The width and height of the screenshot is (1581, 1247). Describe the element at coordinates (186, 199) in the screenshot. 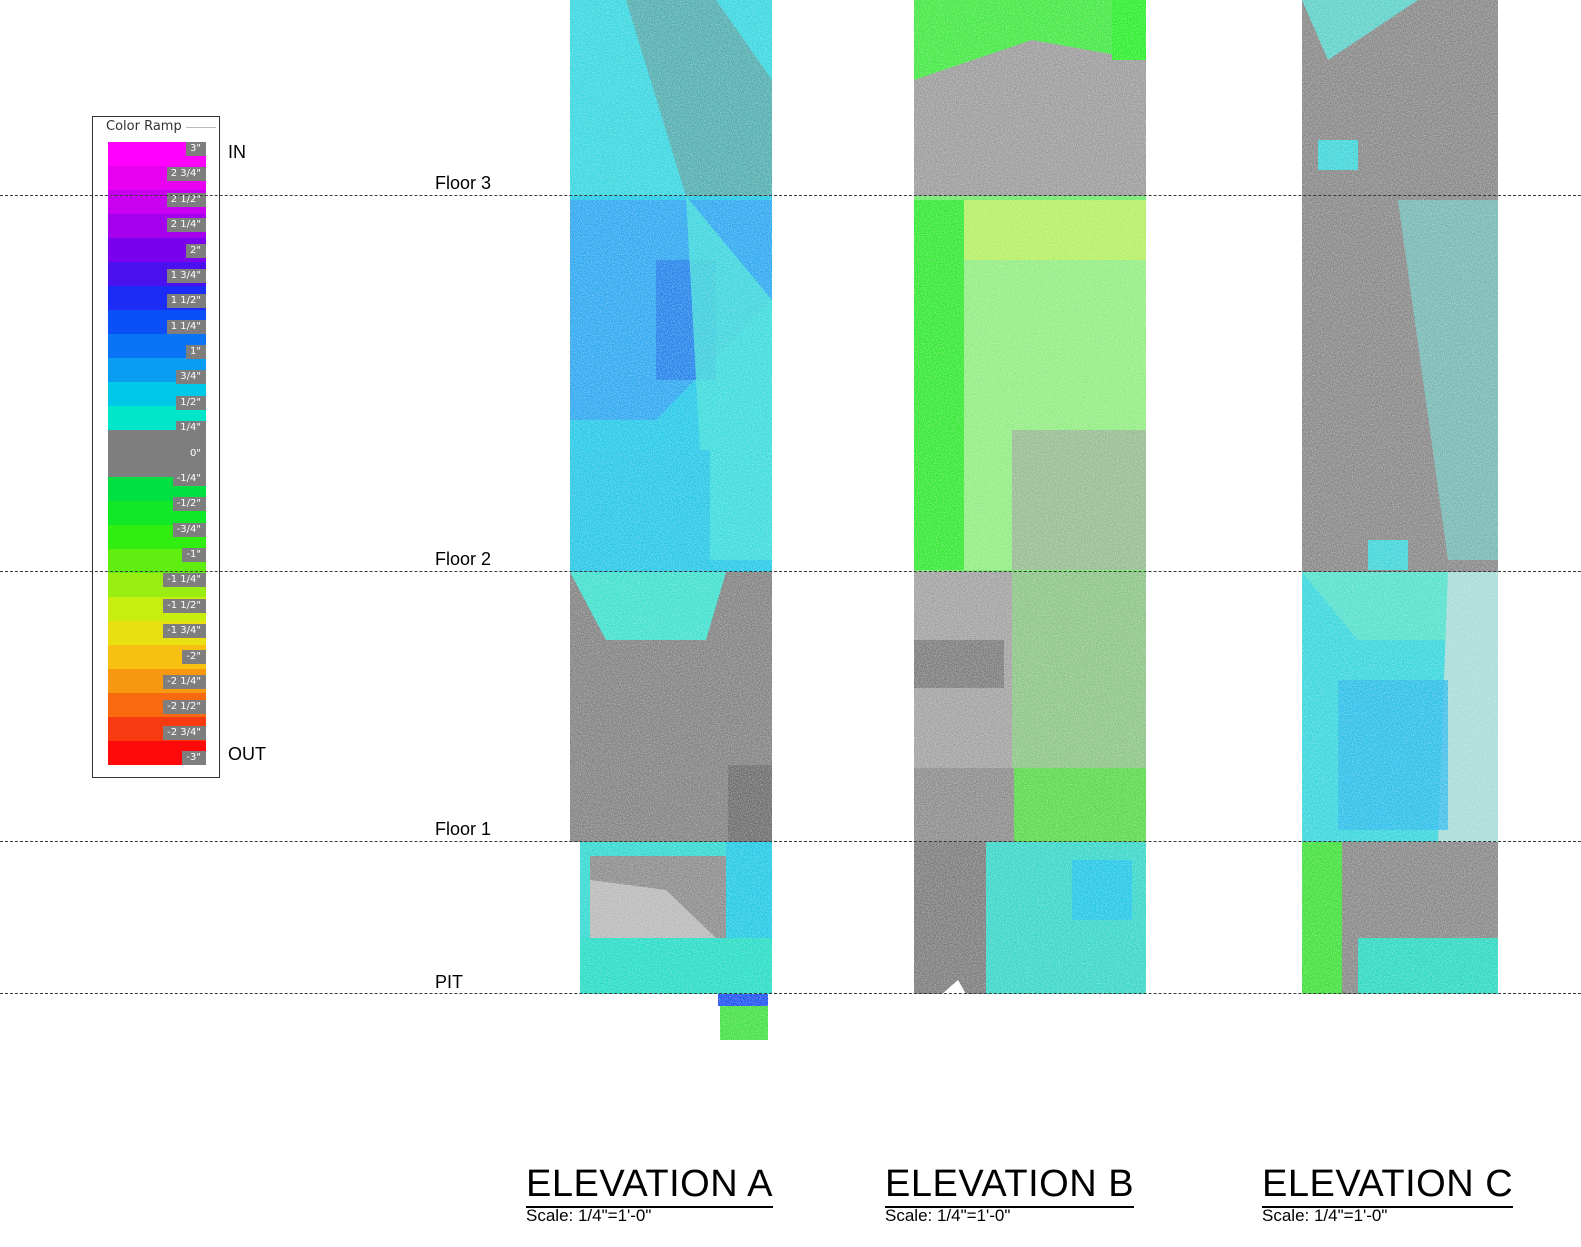

I see `ramp-tick-label: 2 1/2"` at that location.